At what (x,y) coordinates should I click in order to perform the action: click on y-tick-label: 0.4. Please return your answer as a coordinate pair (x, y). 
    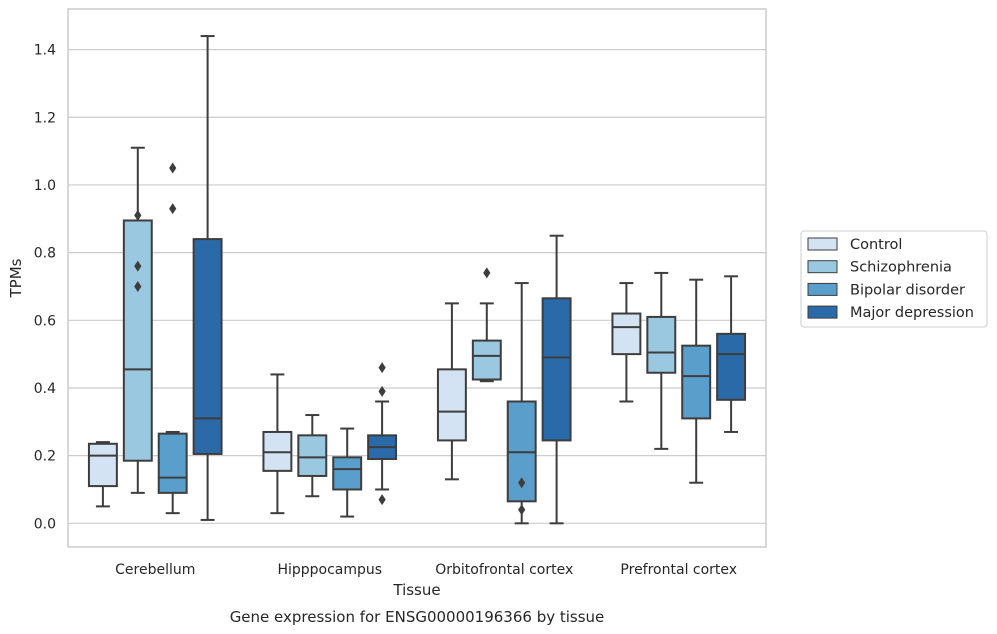
    Looking at the image, I should click on (45, 389).